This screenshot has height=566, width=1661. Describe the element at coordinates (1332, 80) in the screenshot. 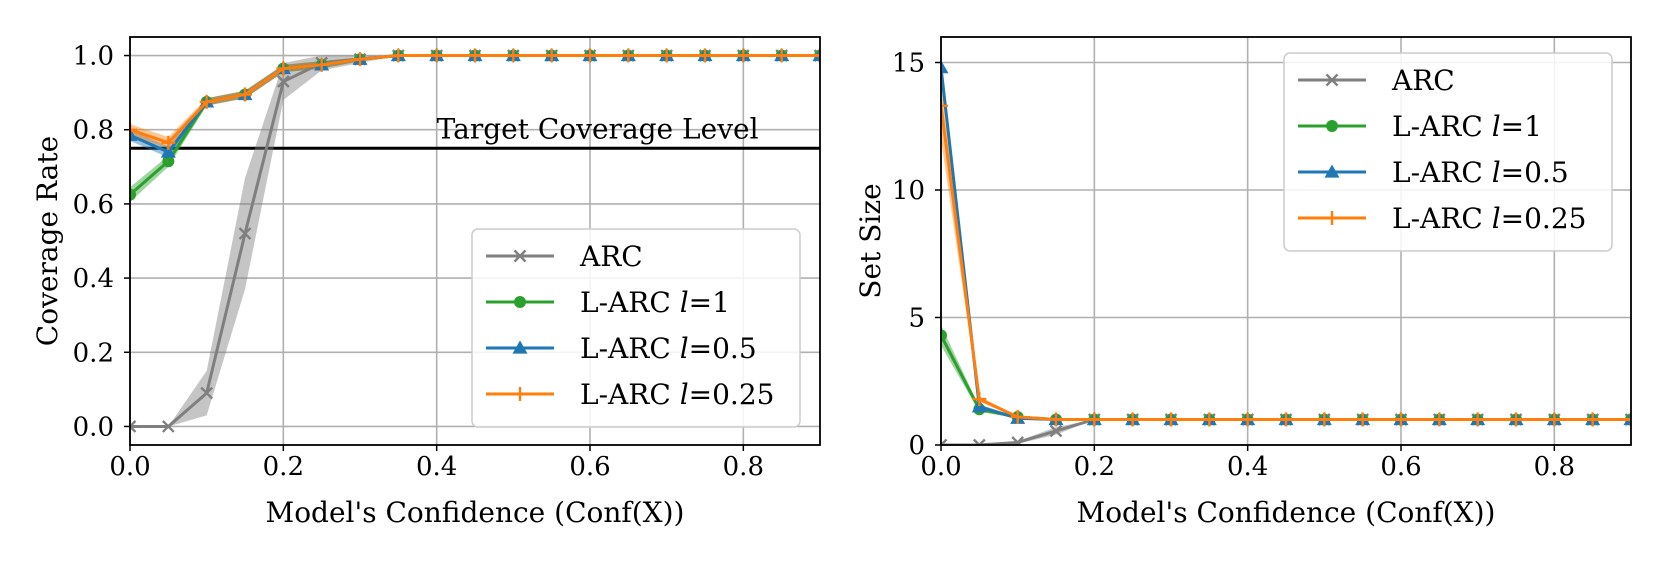

I see `legend-marker-arc` at that location.